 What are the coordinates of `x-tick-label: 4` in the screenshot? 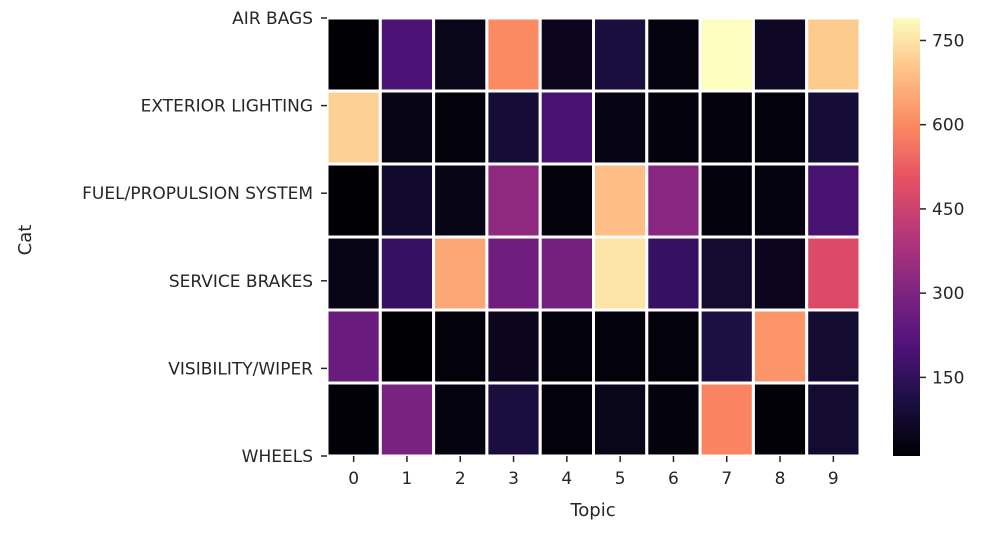 It's located at (566, 479).